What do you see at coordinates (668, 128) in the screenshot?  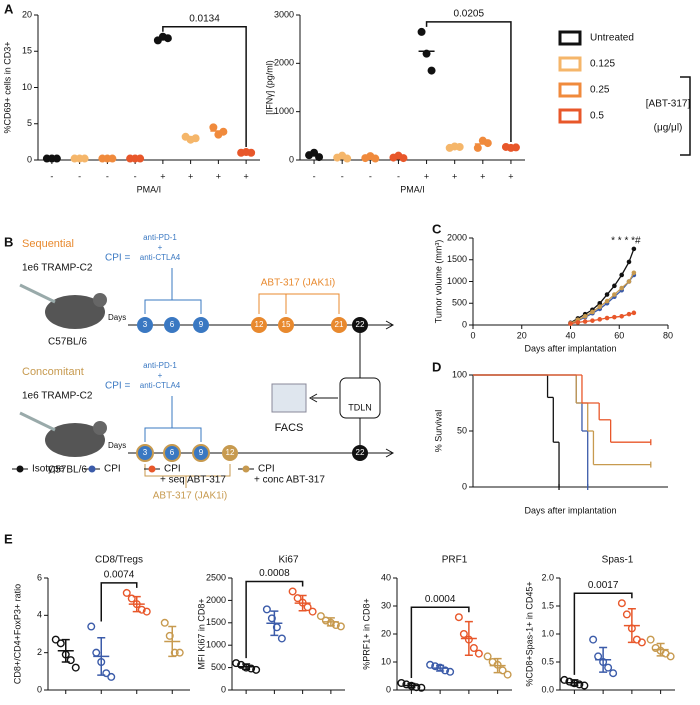 I see `legend-unit: (μg/μl)` at bounding box center [668, 128].